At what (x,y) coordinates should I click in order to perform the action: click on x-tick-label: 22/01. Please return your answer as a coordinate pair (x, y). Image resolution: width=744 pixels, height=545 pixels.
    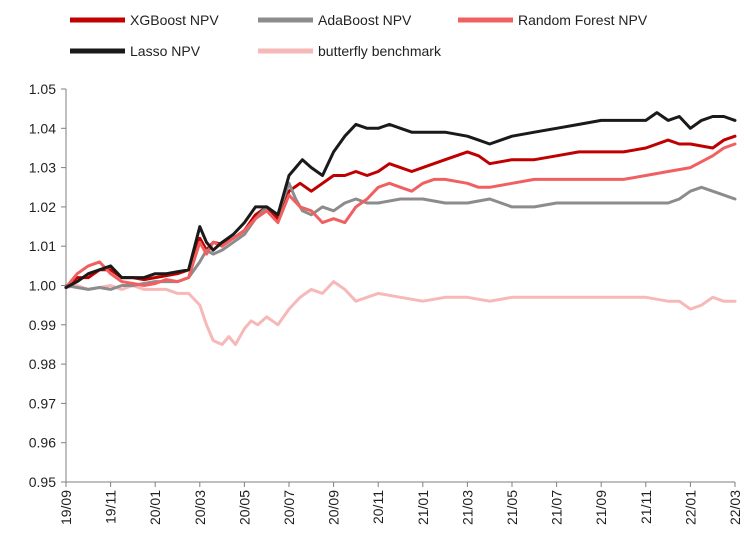
    Looking at the image, I should click on (690, 507).